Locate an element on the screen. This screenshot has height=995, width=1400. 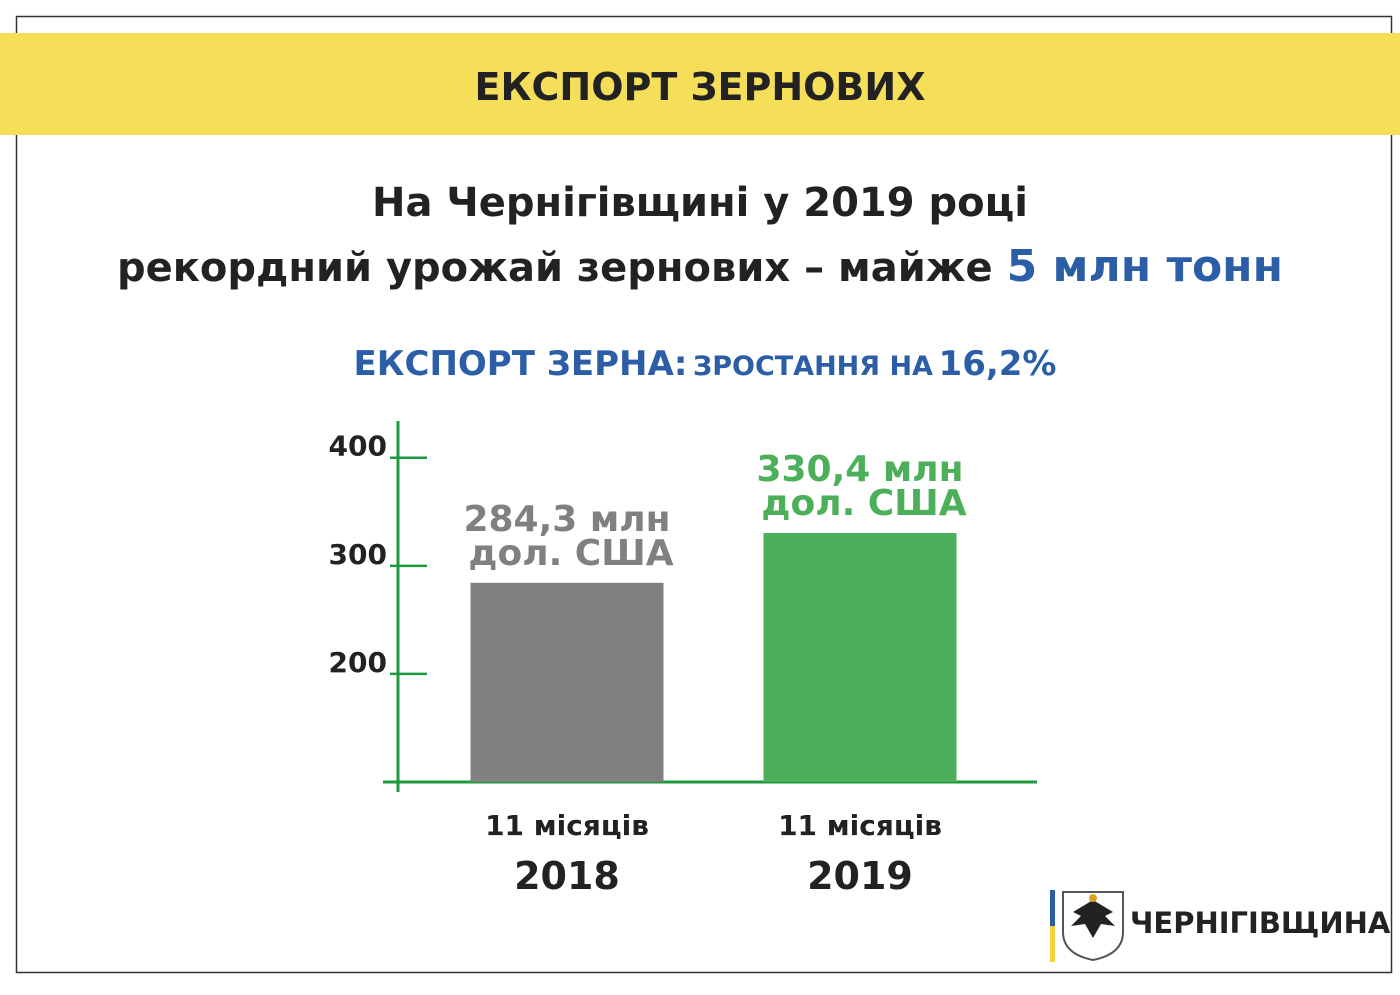
eagle is located at coordinates (1093, 919).